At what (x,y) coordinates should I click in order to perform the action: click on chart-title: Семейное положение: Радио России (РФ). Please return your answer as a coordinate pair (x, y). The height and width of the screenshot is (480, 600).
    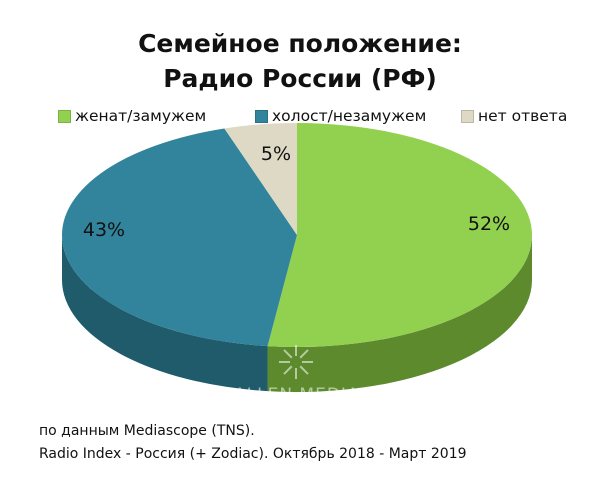
    Looking at the image, I should click on (300, 61).